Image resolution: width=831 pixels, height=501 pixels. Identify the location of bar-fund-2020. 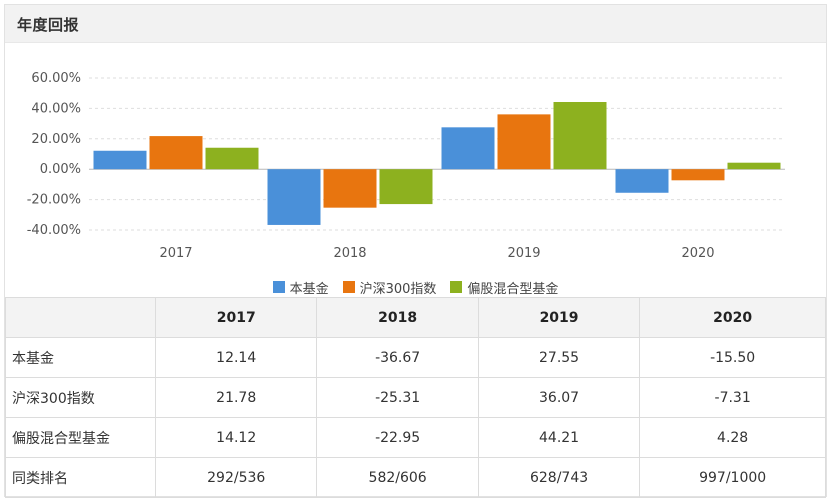
(642, 181).